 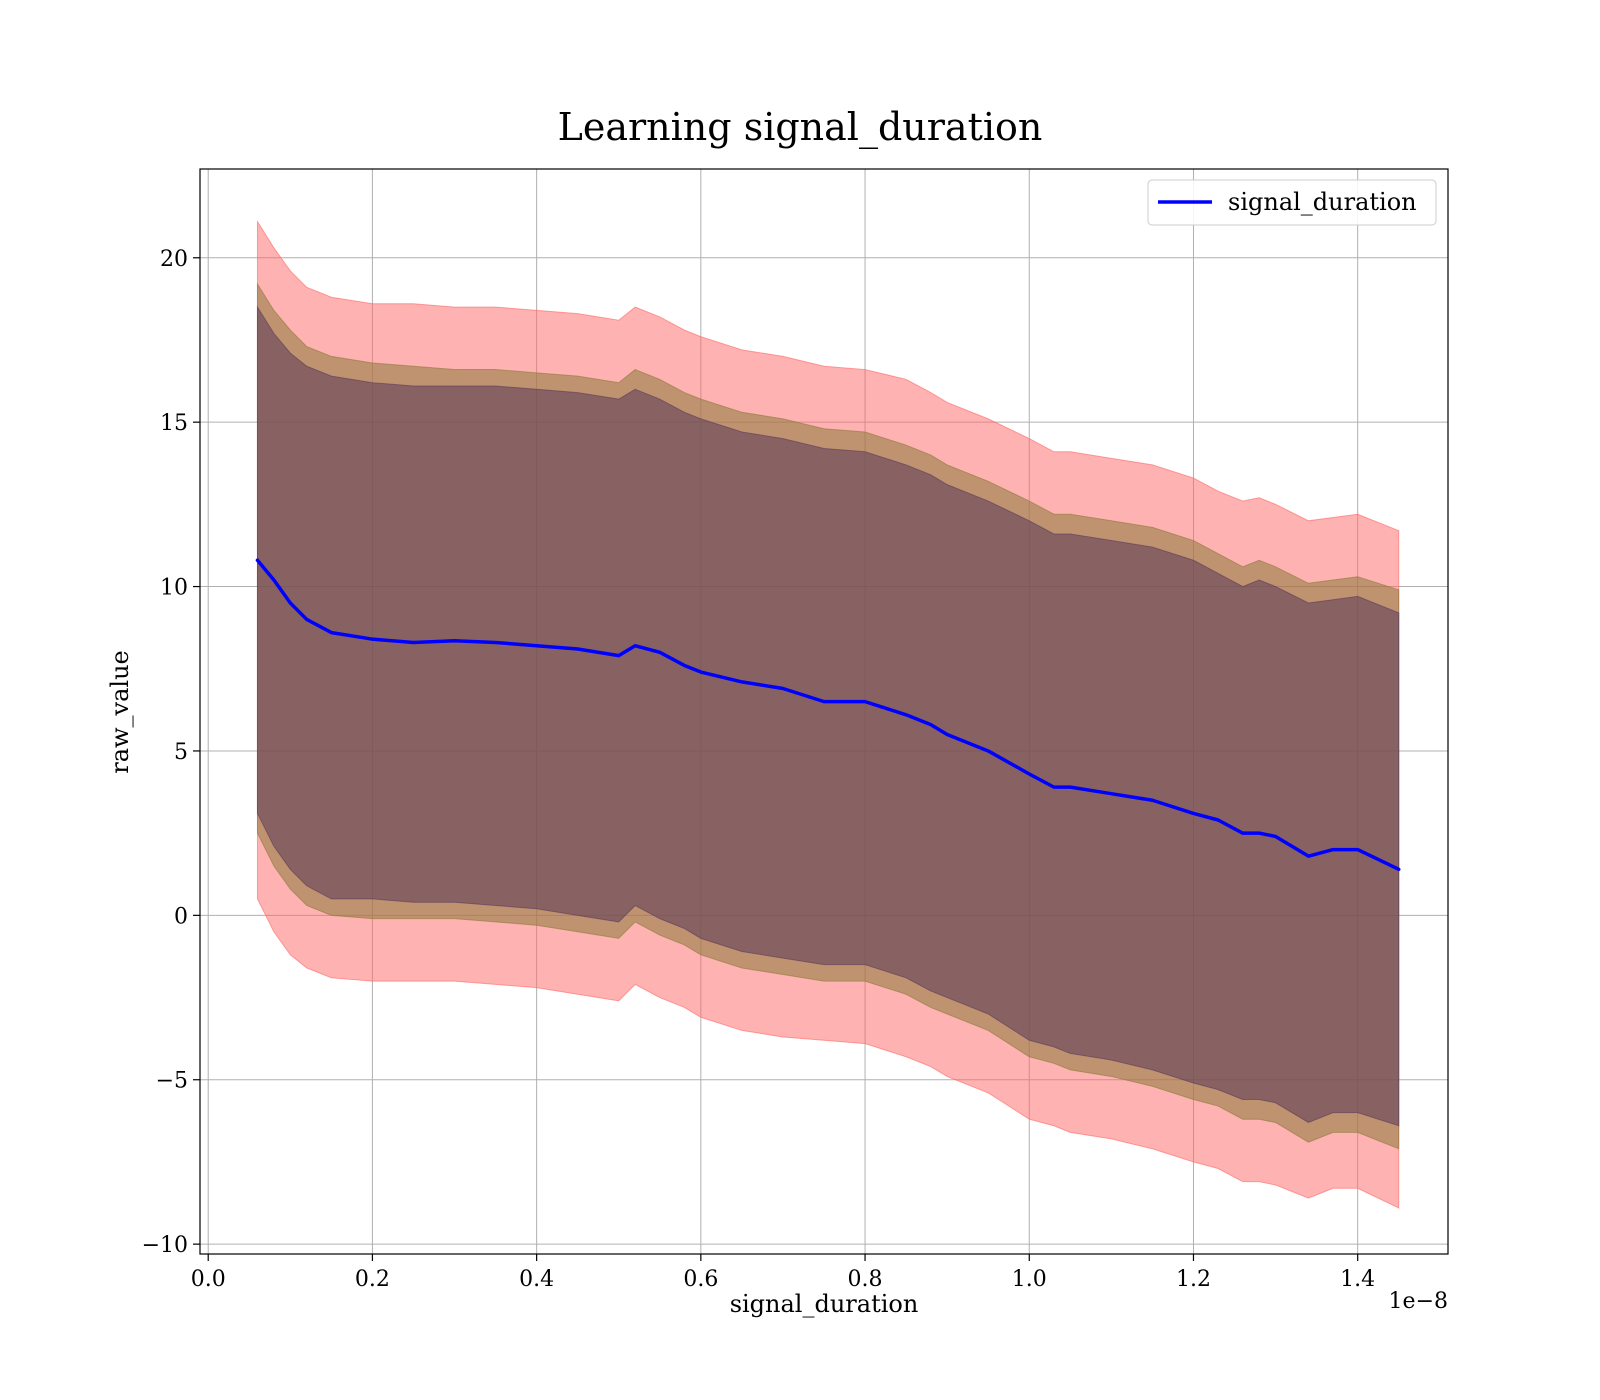 I want to click on legend-box, so click(x=1292, y=202).